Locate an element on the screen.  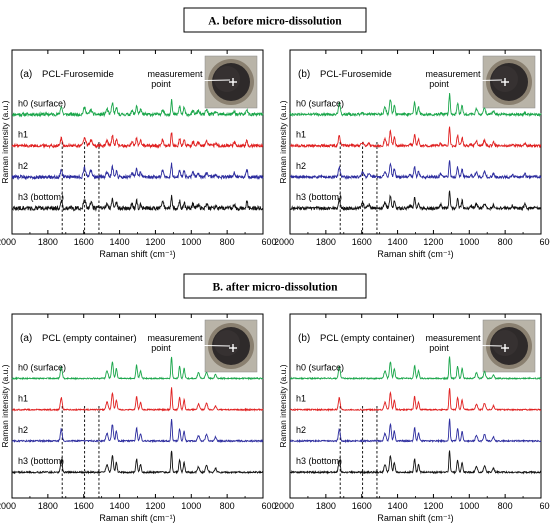
section-b-title: B. after micro-dissolution is located at coordinates (275, 288).